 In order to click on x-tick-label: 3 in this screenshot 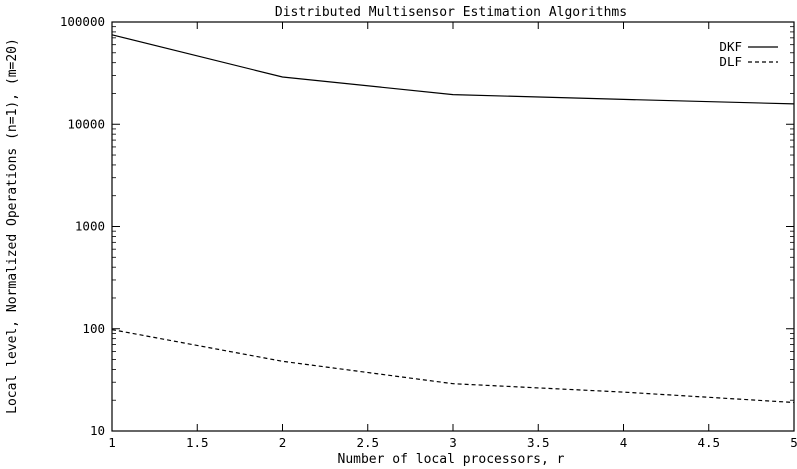, I will do `click(453, 442)`.